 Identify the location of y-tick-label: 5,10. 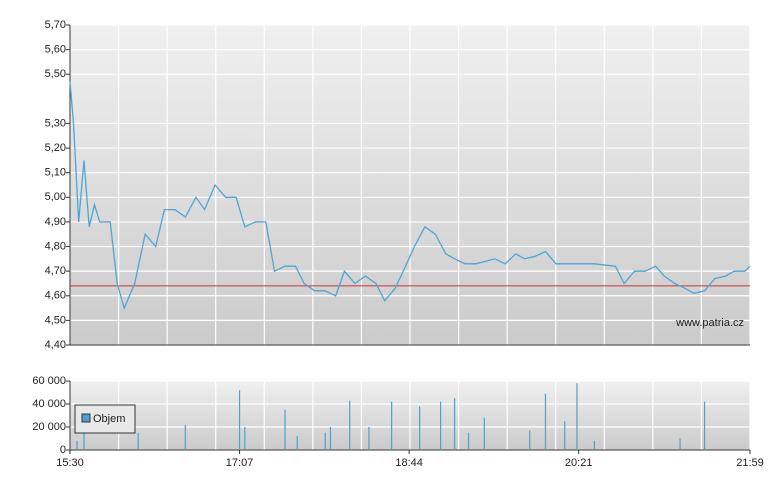
(55, 173).